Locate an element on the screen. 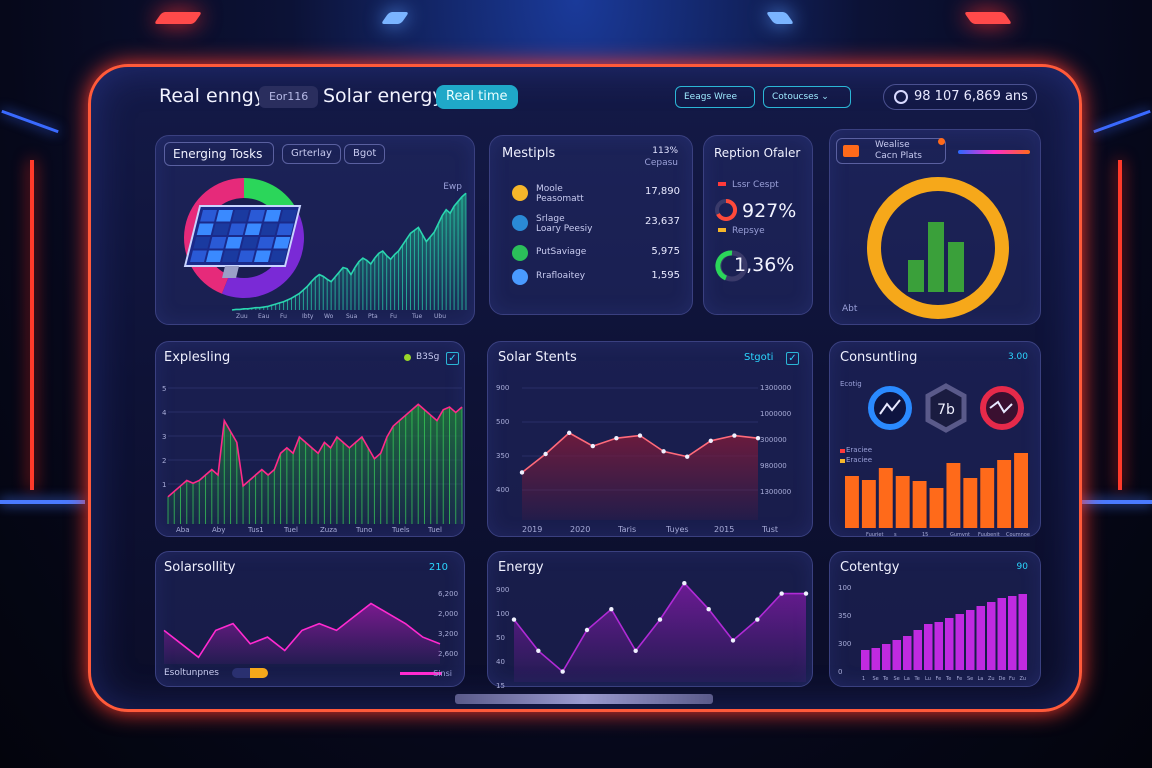 This screenshot has width=1152, height=768. y-tick-label-left: 900 is located at coordinates (502, 388).